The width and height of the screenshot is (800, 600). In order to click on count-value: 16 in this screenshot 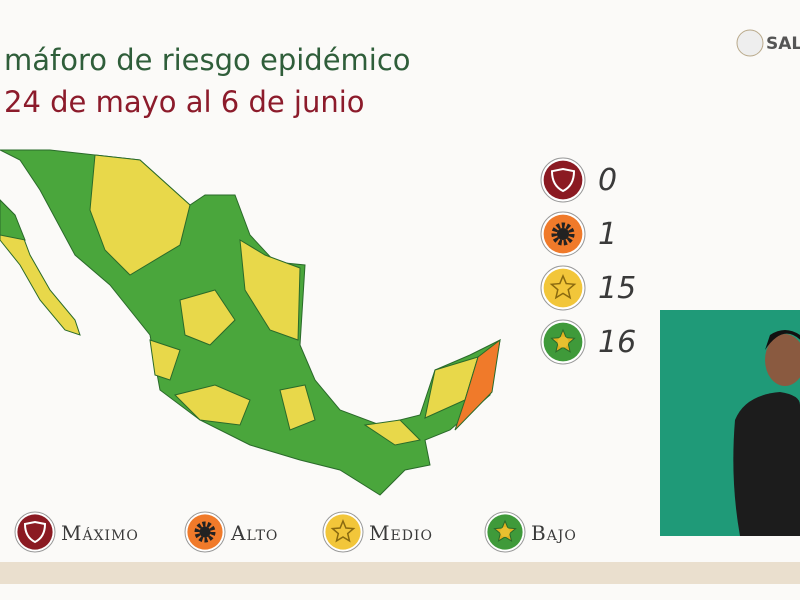, I will do `click(617, 342)`.